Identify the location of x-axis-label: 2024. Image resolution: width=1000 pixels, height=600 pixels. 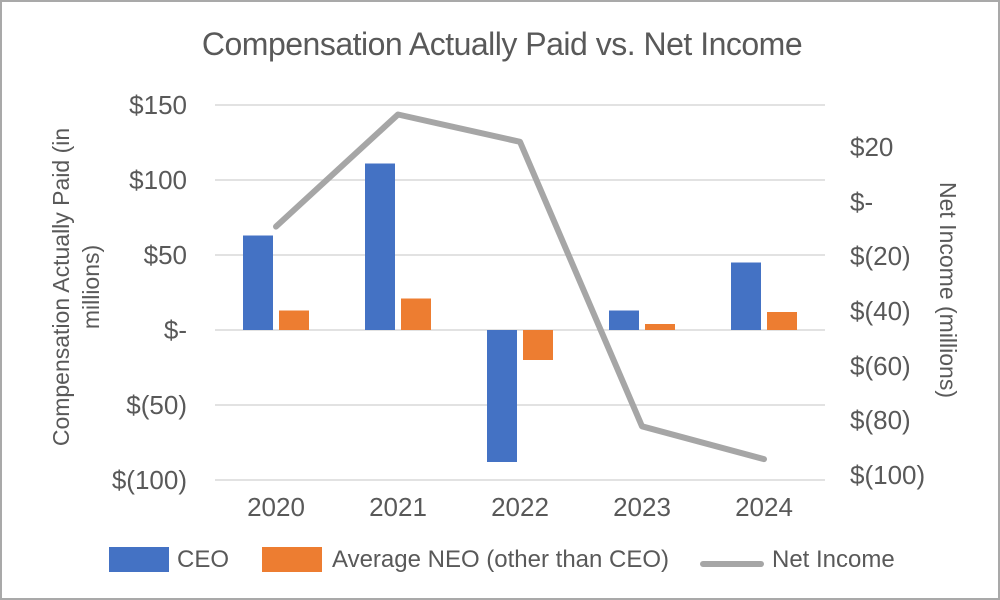
(764, 507).